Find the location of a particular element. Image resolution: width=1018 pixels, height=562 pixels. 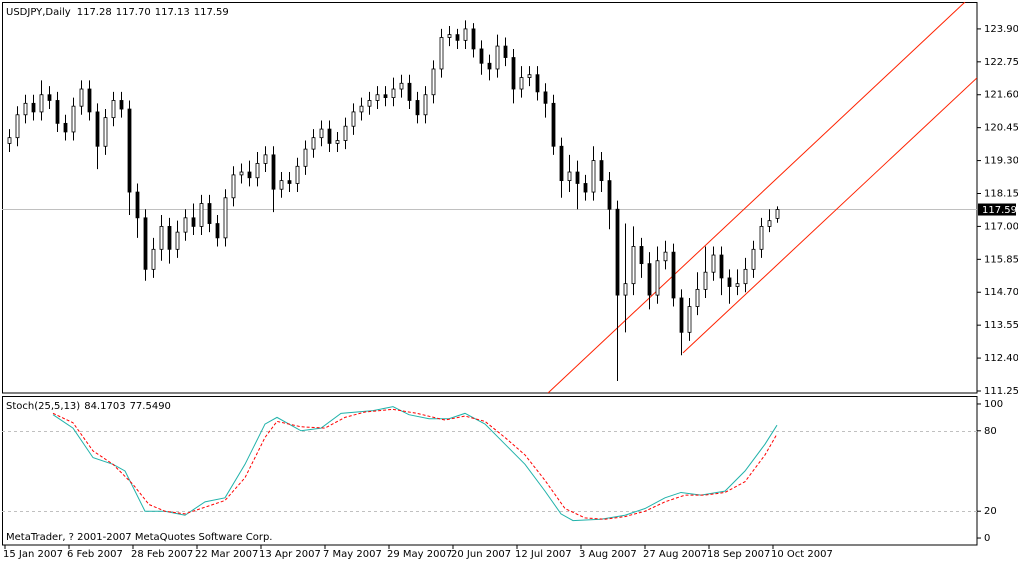

y-tick-label: 118.15 is located at coordinates (1001, 193).